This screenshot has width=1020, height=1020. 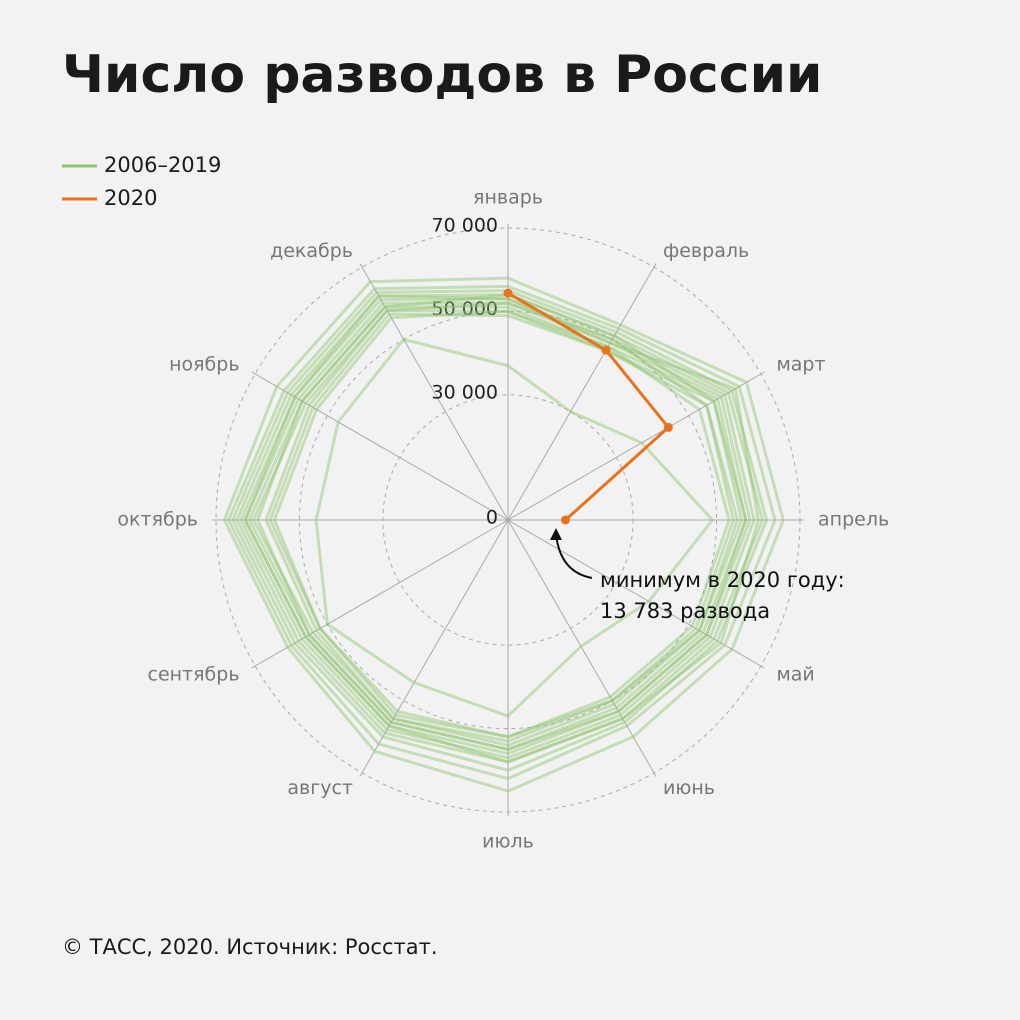 What do you see at coordinates (508, 842) in the screenshot?
I see `category-label: июль` at bounding box center [508, 842].